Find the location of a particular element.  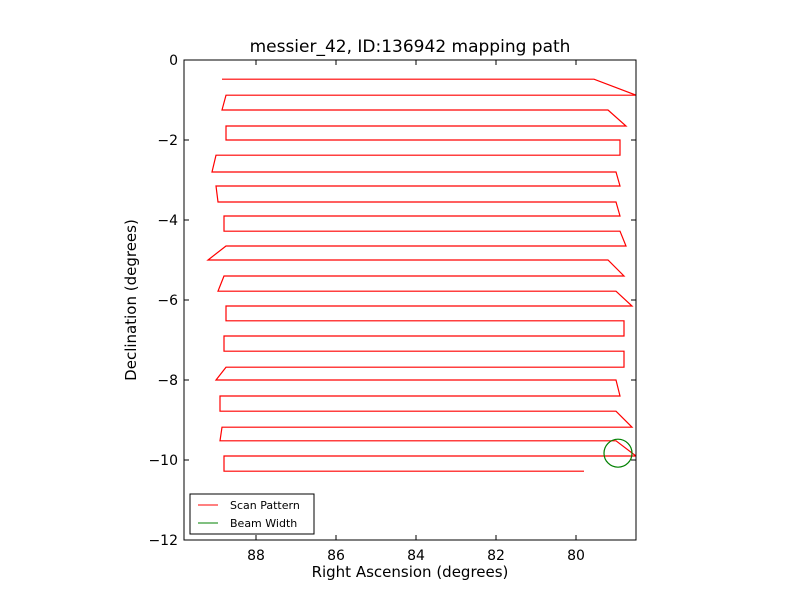

y-tick-label: −2 is located at coordinates (167, 141).